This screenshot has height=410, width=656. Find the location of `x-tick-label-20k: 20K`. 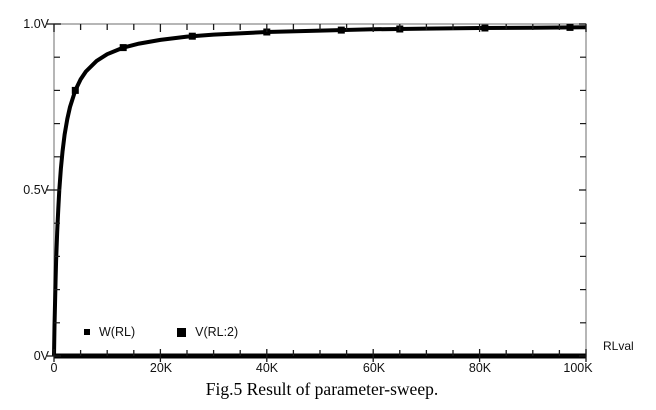

x-tick-label-20k: 20K is located at coordinates (161, 368).